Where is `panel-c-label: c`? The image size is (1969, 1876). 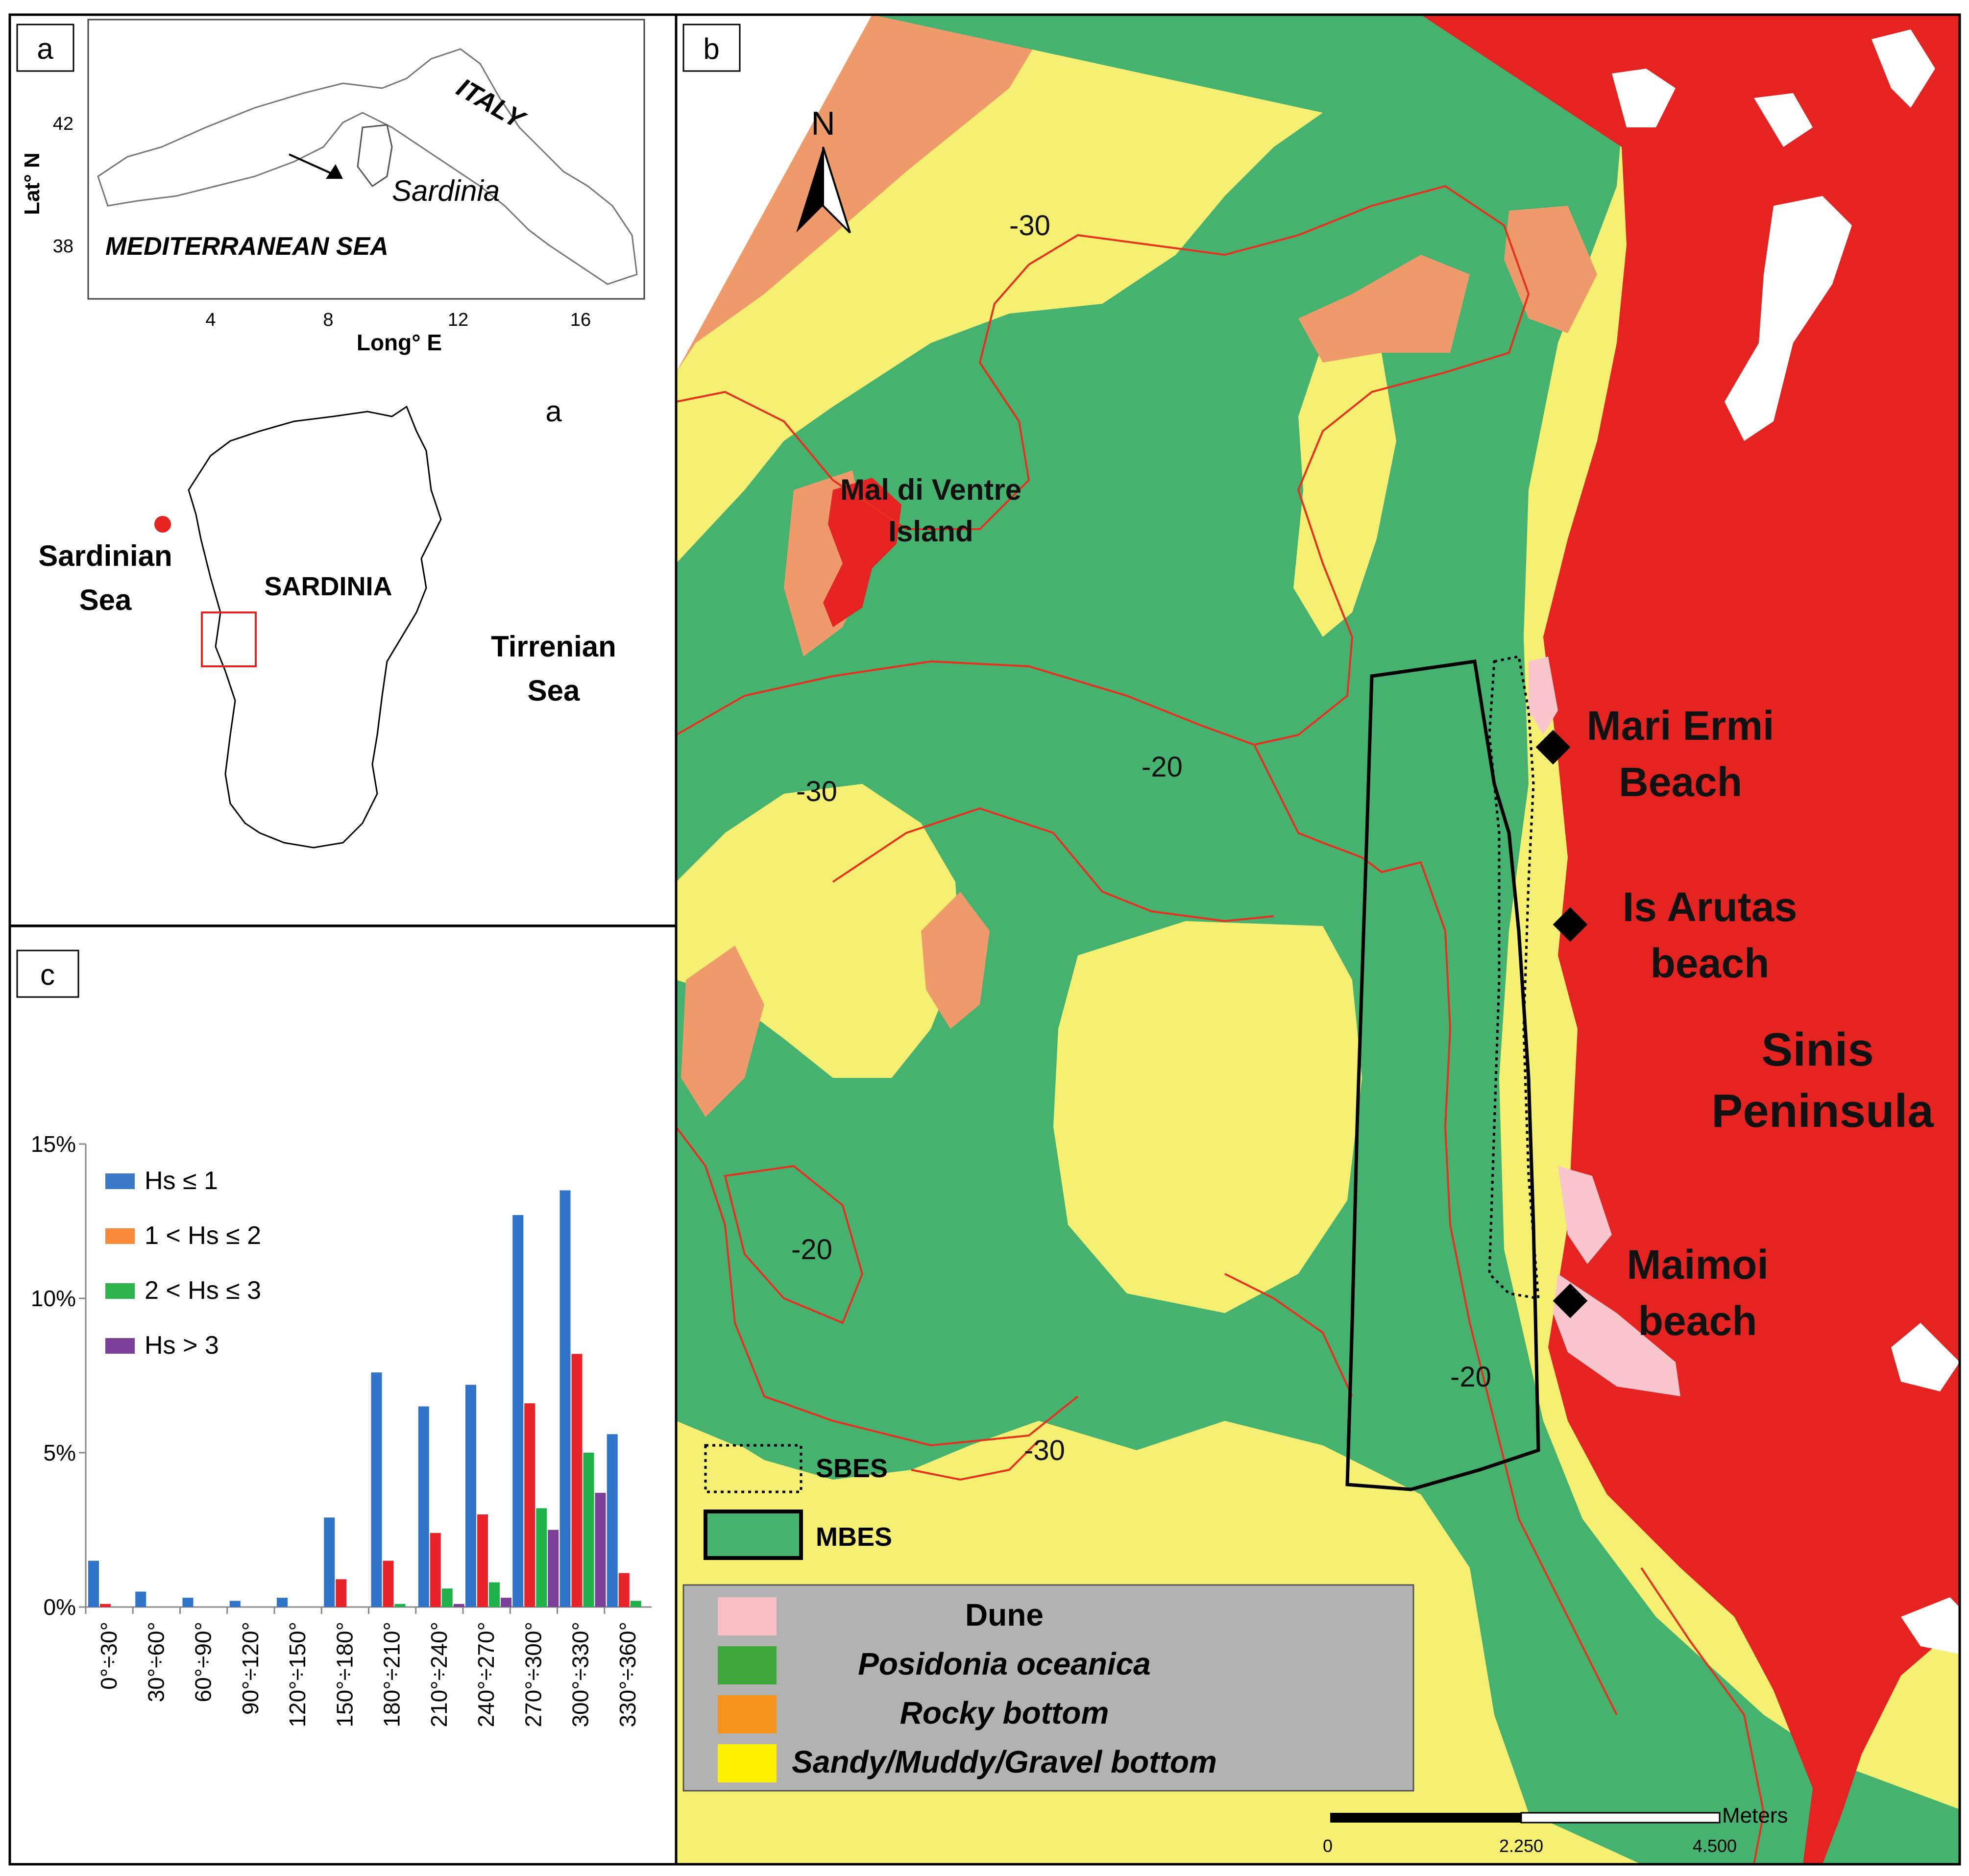 panel-c-label: c is located at coordinates (47, 974).